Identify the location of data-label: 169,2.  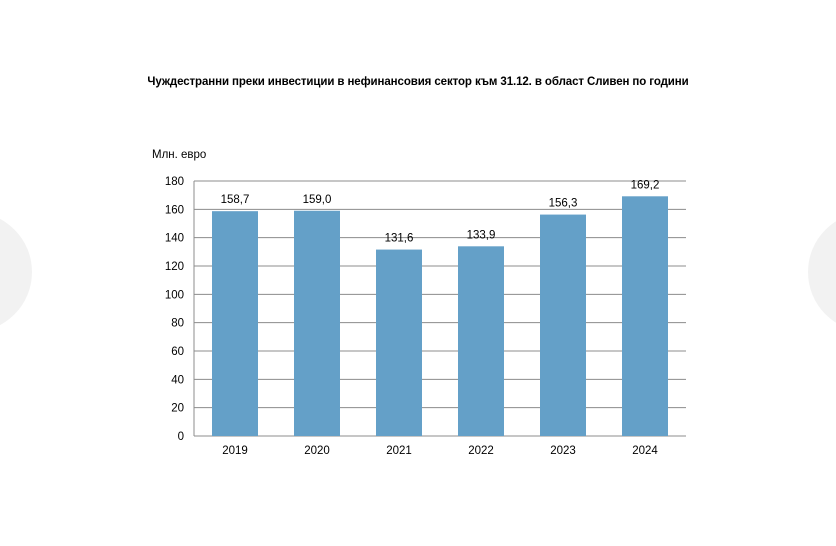
(645, 185).